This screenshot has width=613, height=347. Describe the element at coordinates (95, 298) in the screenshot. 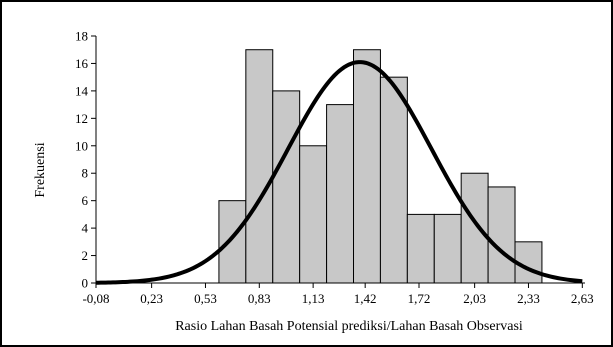

I see `x-tick-label-0: -0,08` at that location.